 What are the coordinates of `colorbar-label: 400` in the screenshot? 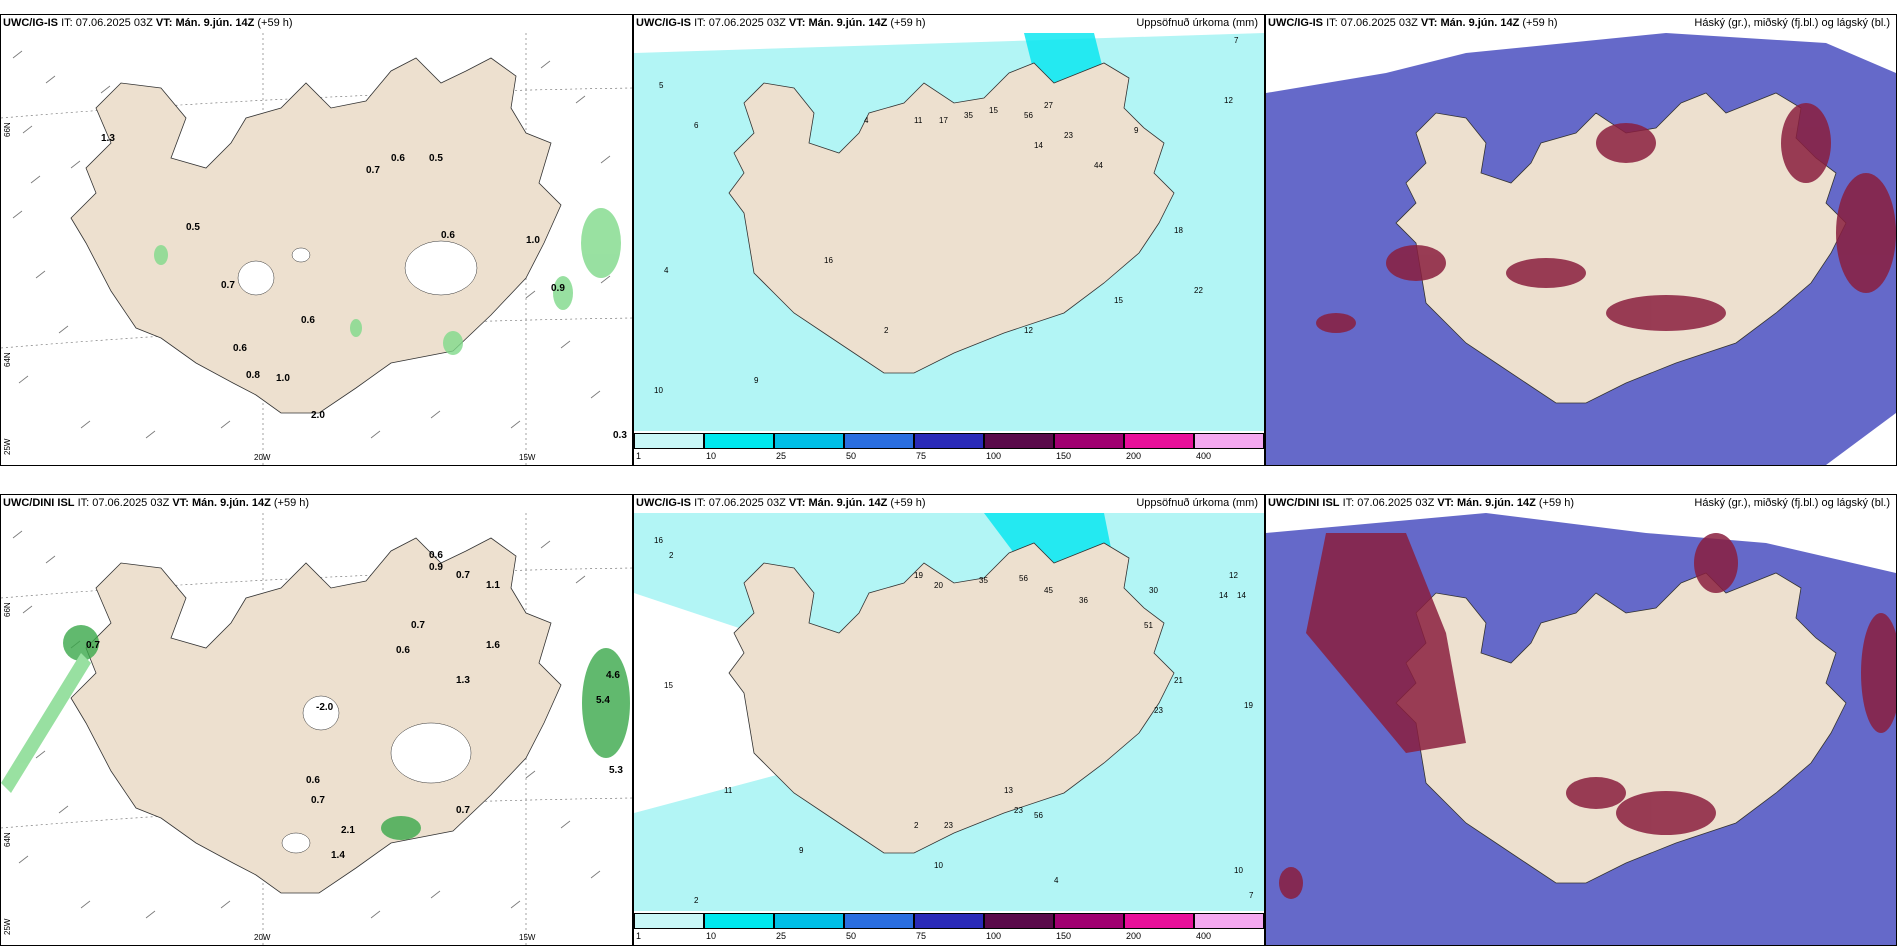 It's located at (1204, 936).